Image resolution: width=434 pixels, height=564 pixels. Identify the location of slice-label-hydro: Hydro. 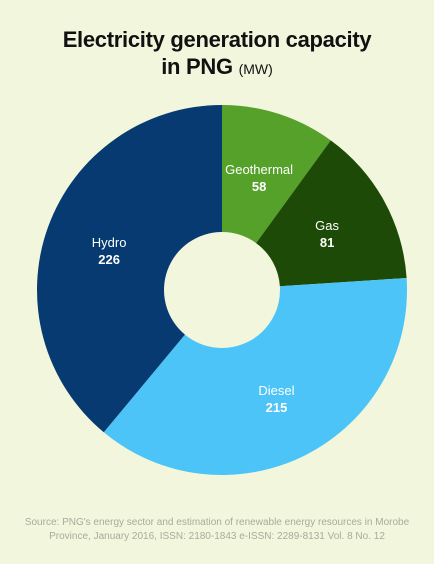
(109, 242).